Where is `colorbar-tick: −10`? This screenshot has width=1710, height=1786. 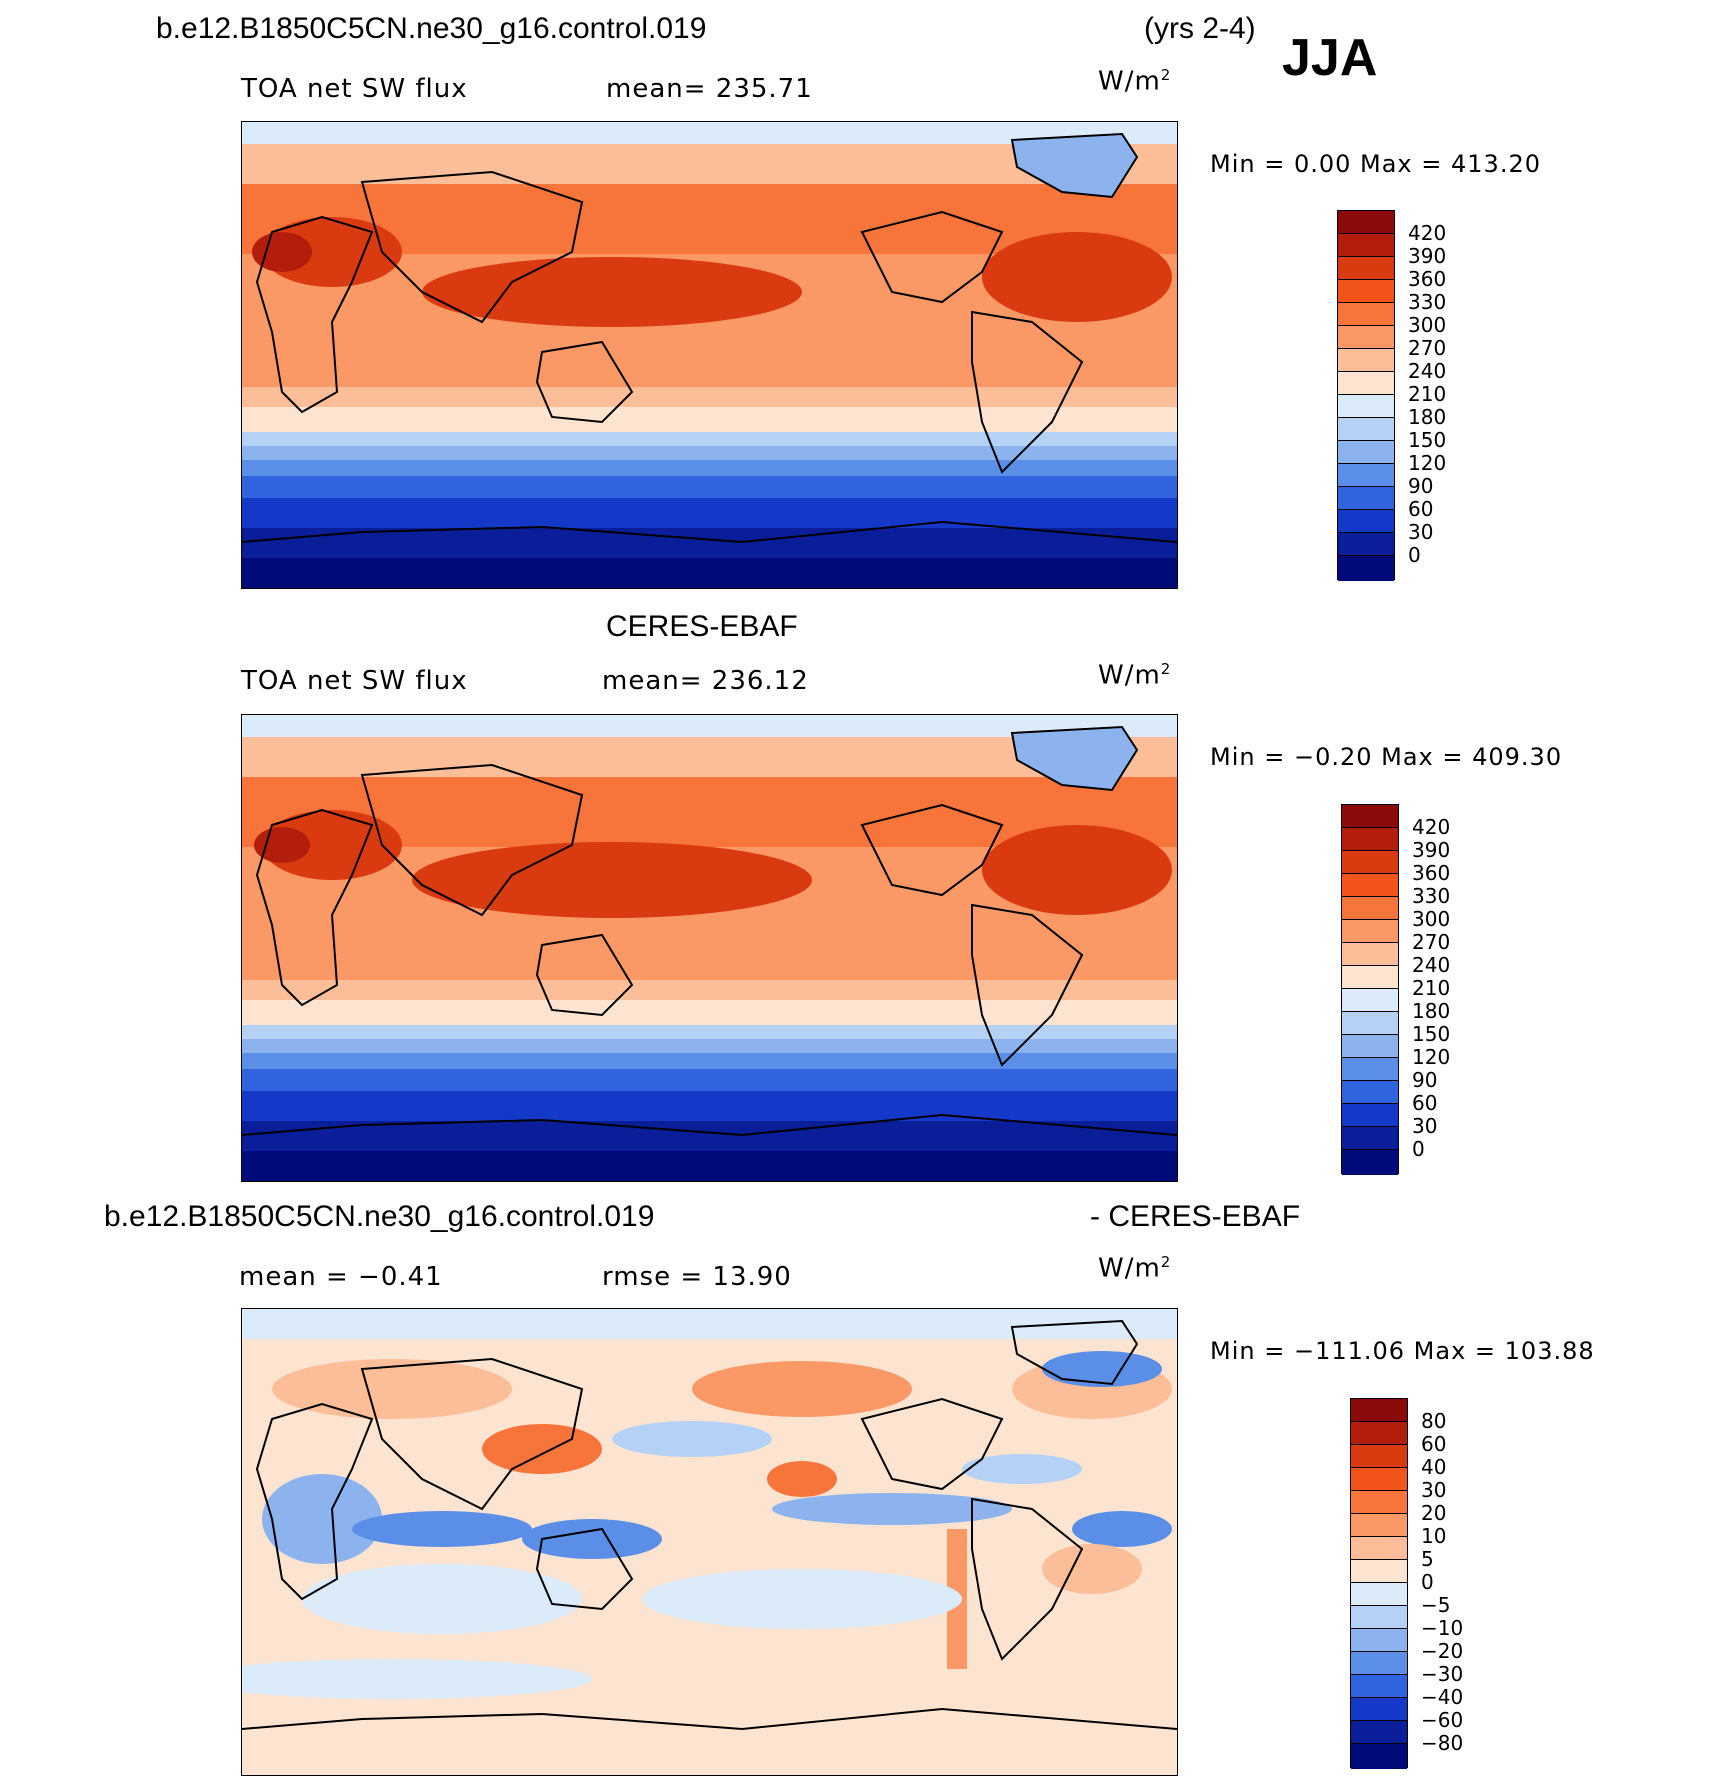
colorbar-tick: −10 is located at coordinates (1442, 1628).